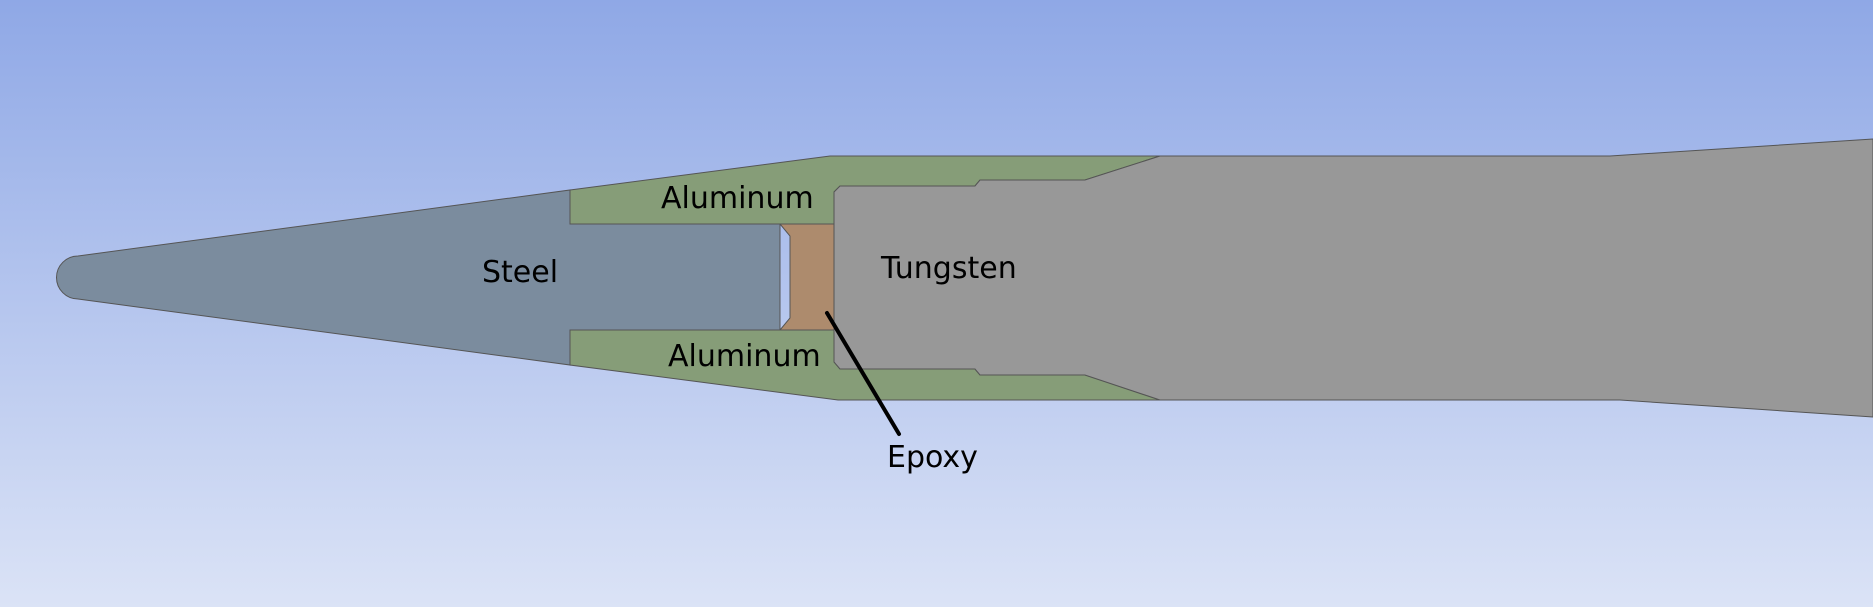 The width and height of the screenshot is (1873, 607). Describe the element at coordinates (949, 268) in the screenshot. I see `tungsten-label: Tungsten` at that location.